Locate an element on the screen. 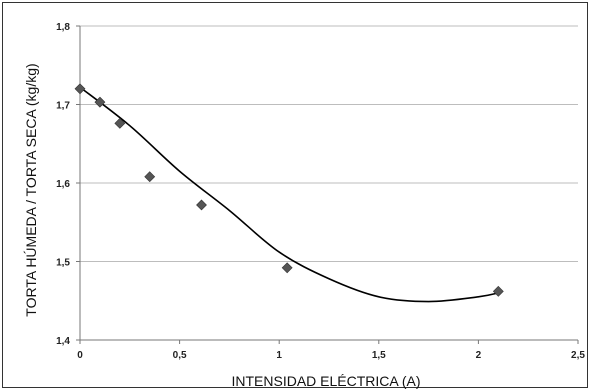 This screenshot has width=592, height=392. y-tick-label-3: 1,7 is located at coordinates (63, 106).